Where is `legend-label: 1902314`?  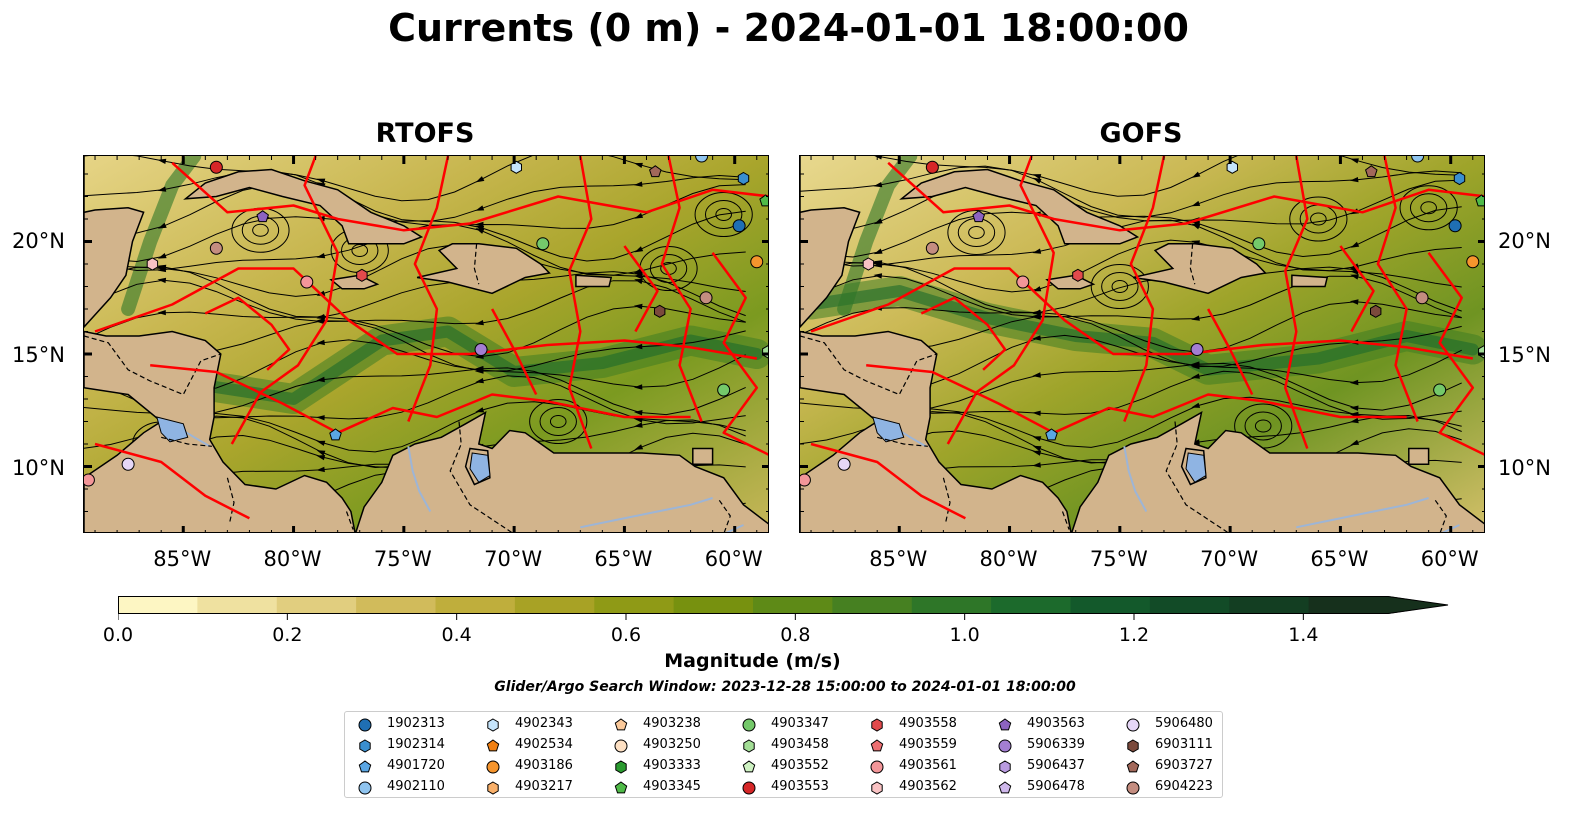 legend-label: 1902314 is located at coordinates (416, 744).